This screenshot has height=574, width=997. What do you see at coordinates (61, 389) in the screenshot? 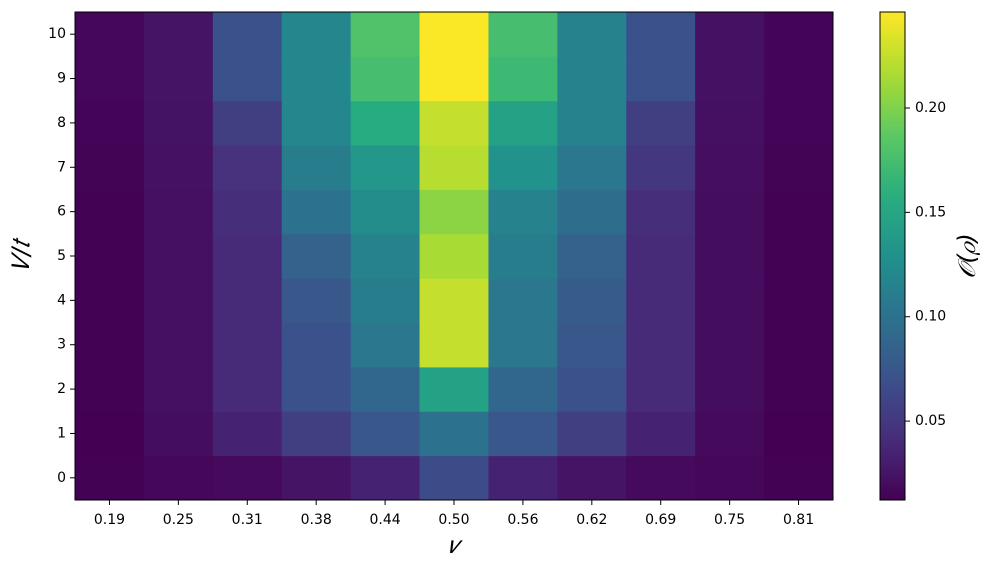
I see `y-tick-label: 2` at bounding box center [61, 389].